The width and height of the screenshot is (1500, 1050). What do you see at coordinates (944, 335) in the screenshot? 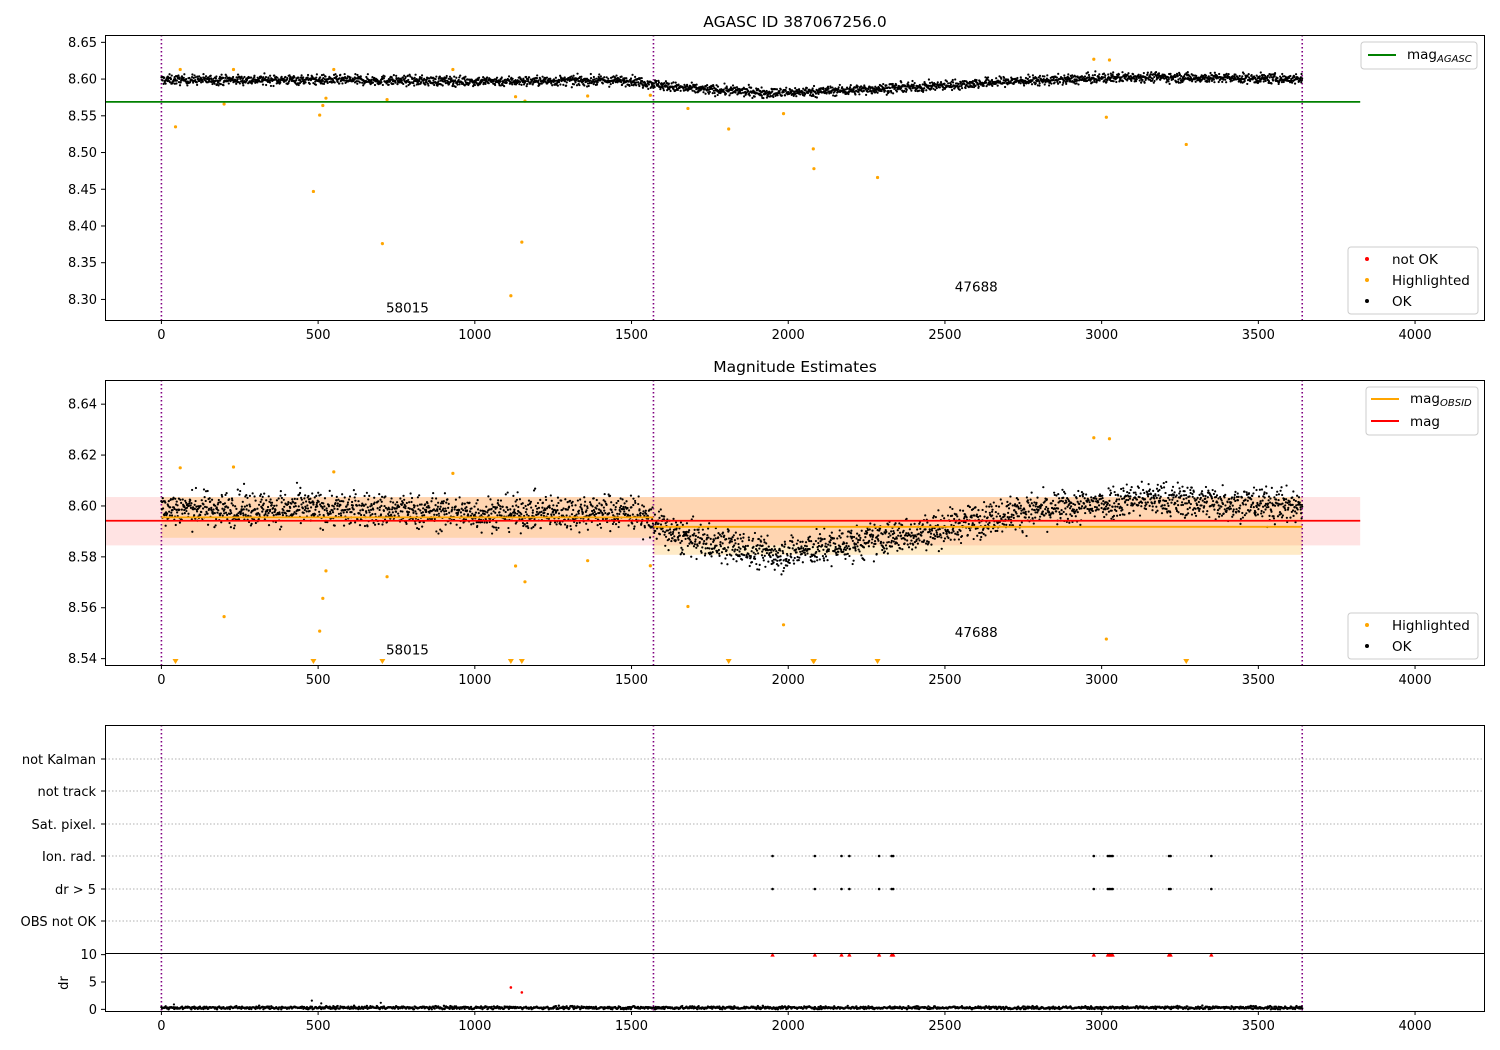
I see `x-tick-label: 2500` at bounding box center [944, 335].